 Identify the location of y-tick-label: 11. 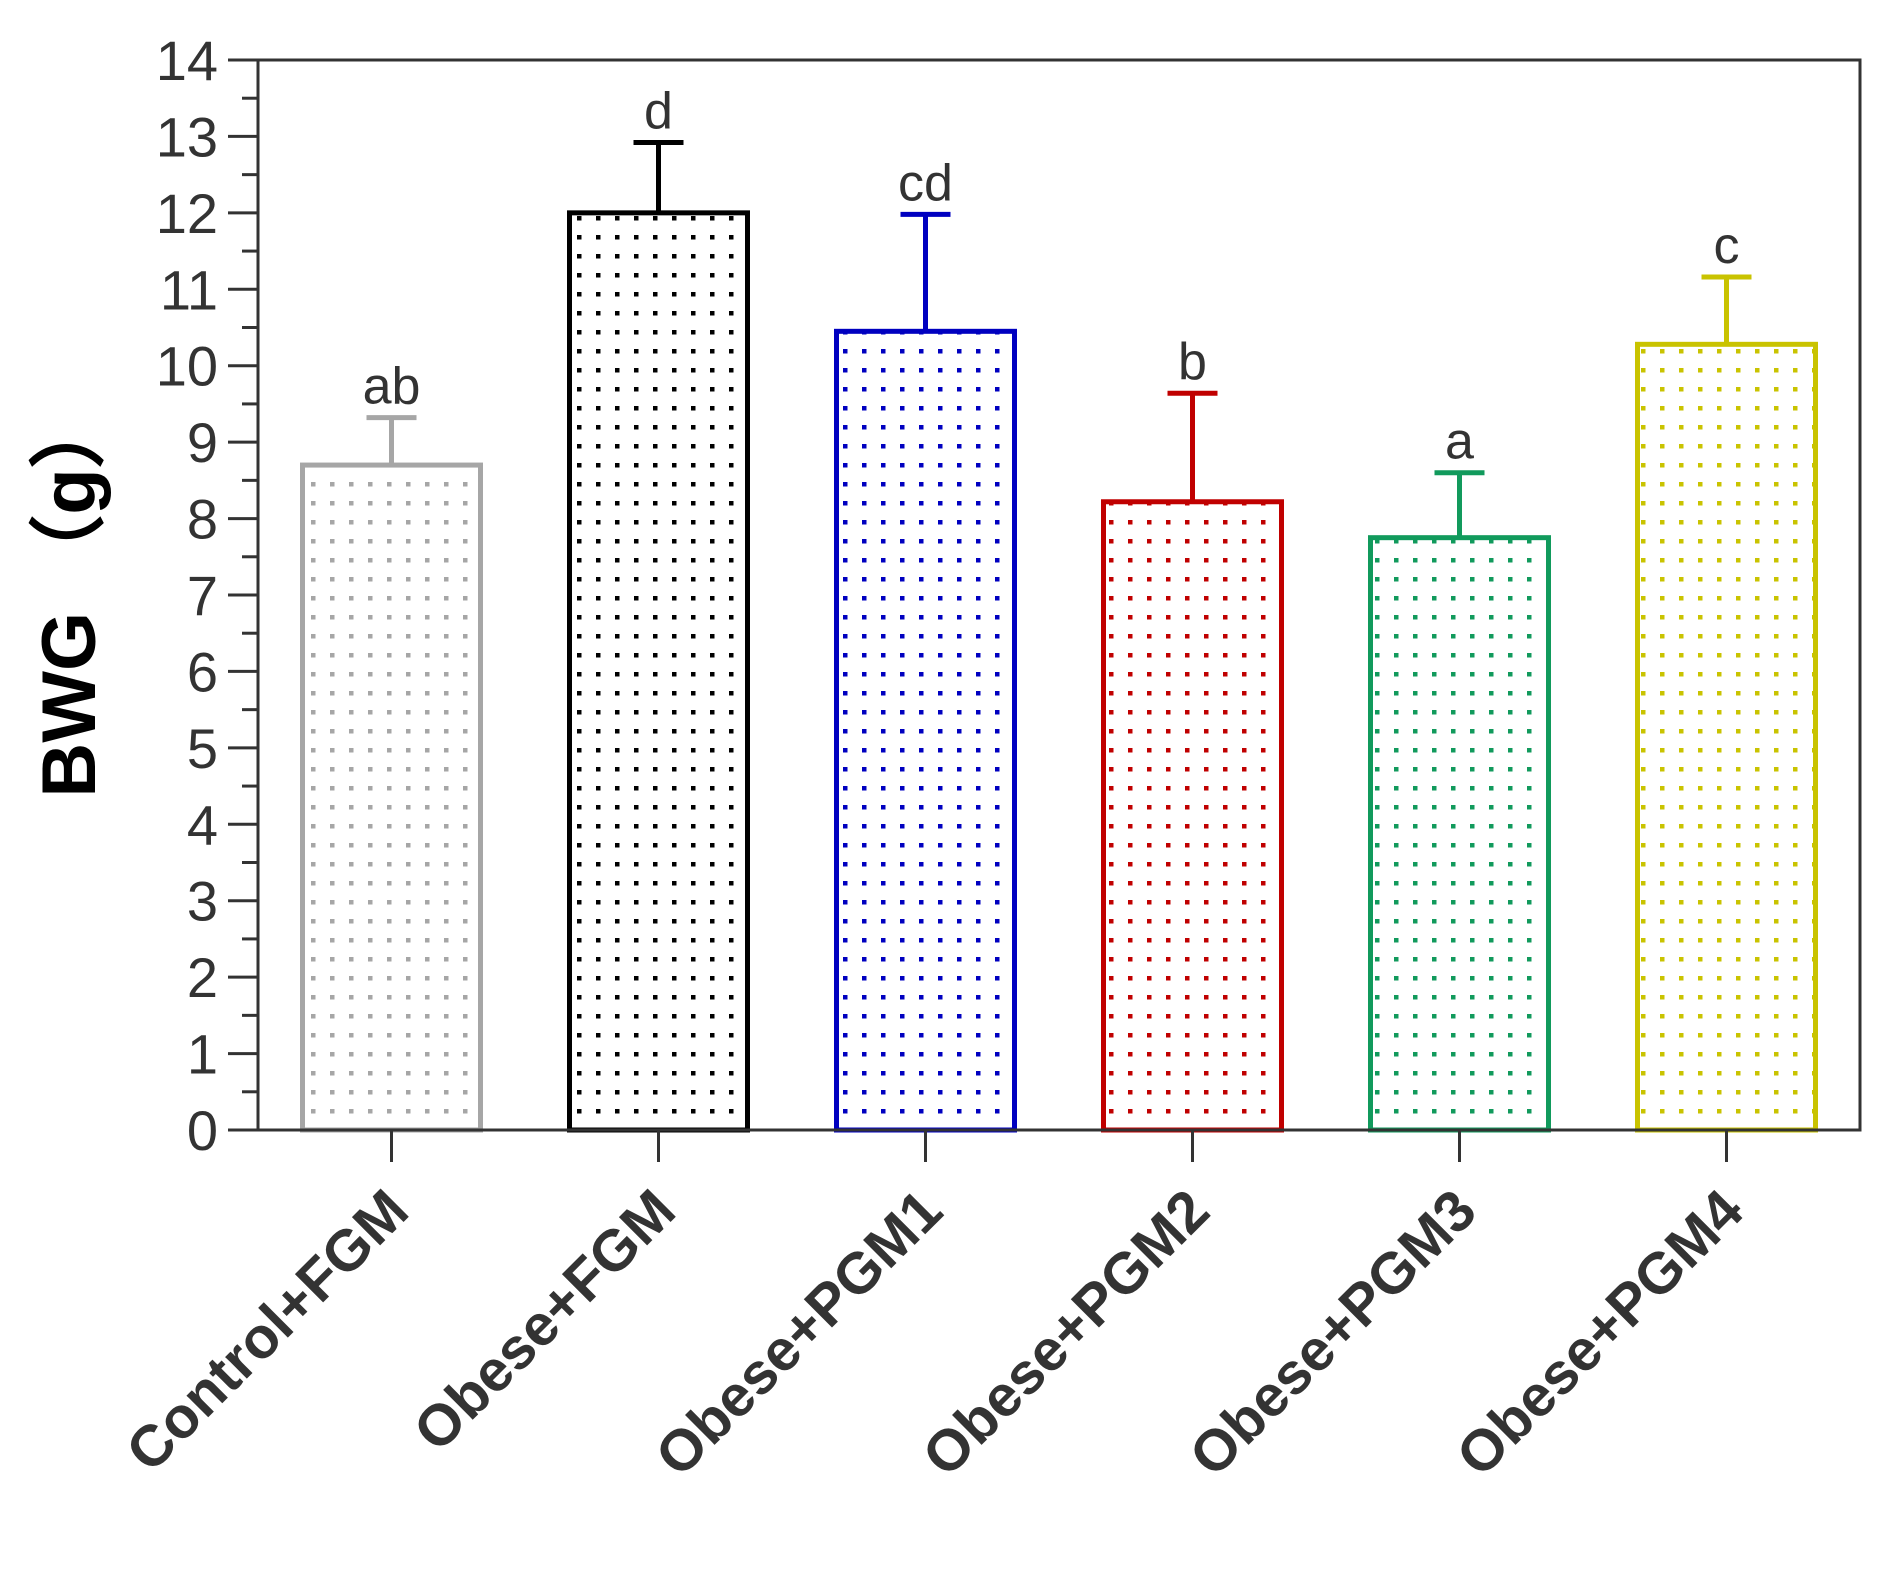
(189, 289).